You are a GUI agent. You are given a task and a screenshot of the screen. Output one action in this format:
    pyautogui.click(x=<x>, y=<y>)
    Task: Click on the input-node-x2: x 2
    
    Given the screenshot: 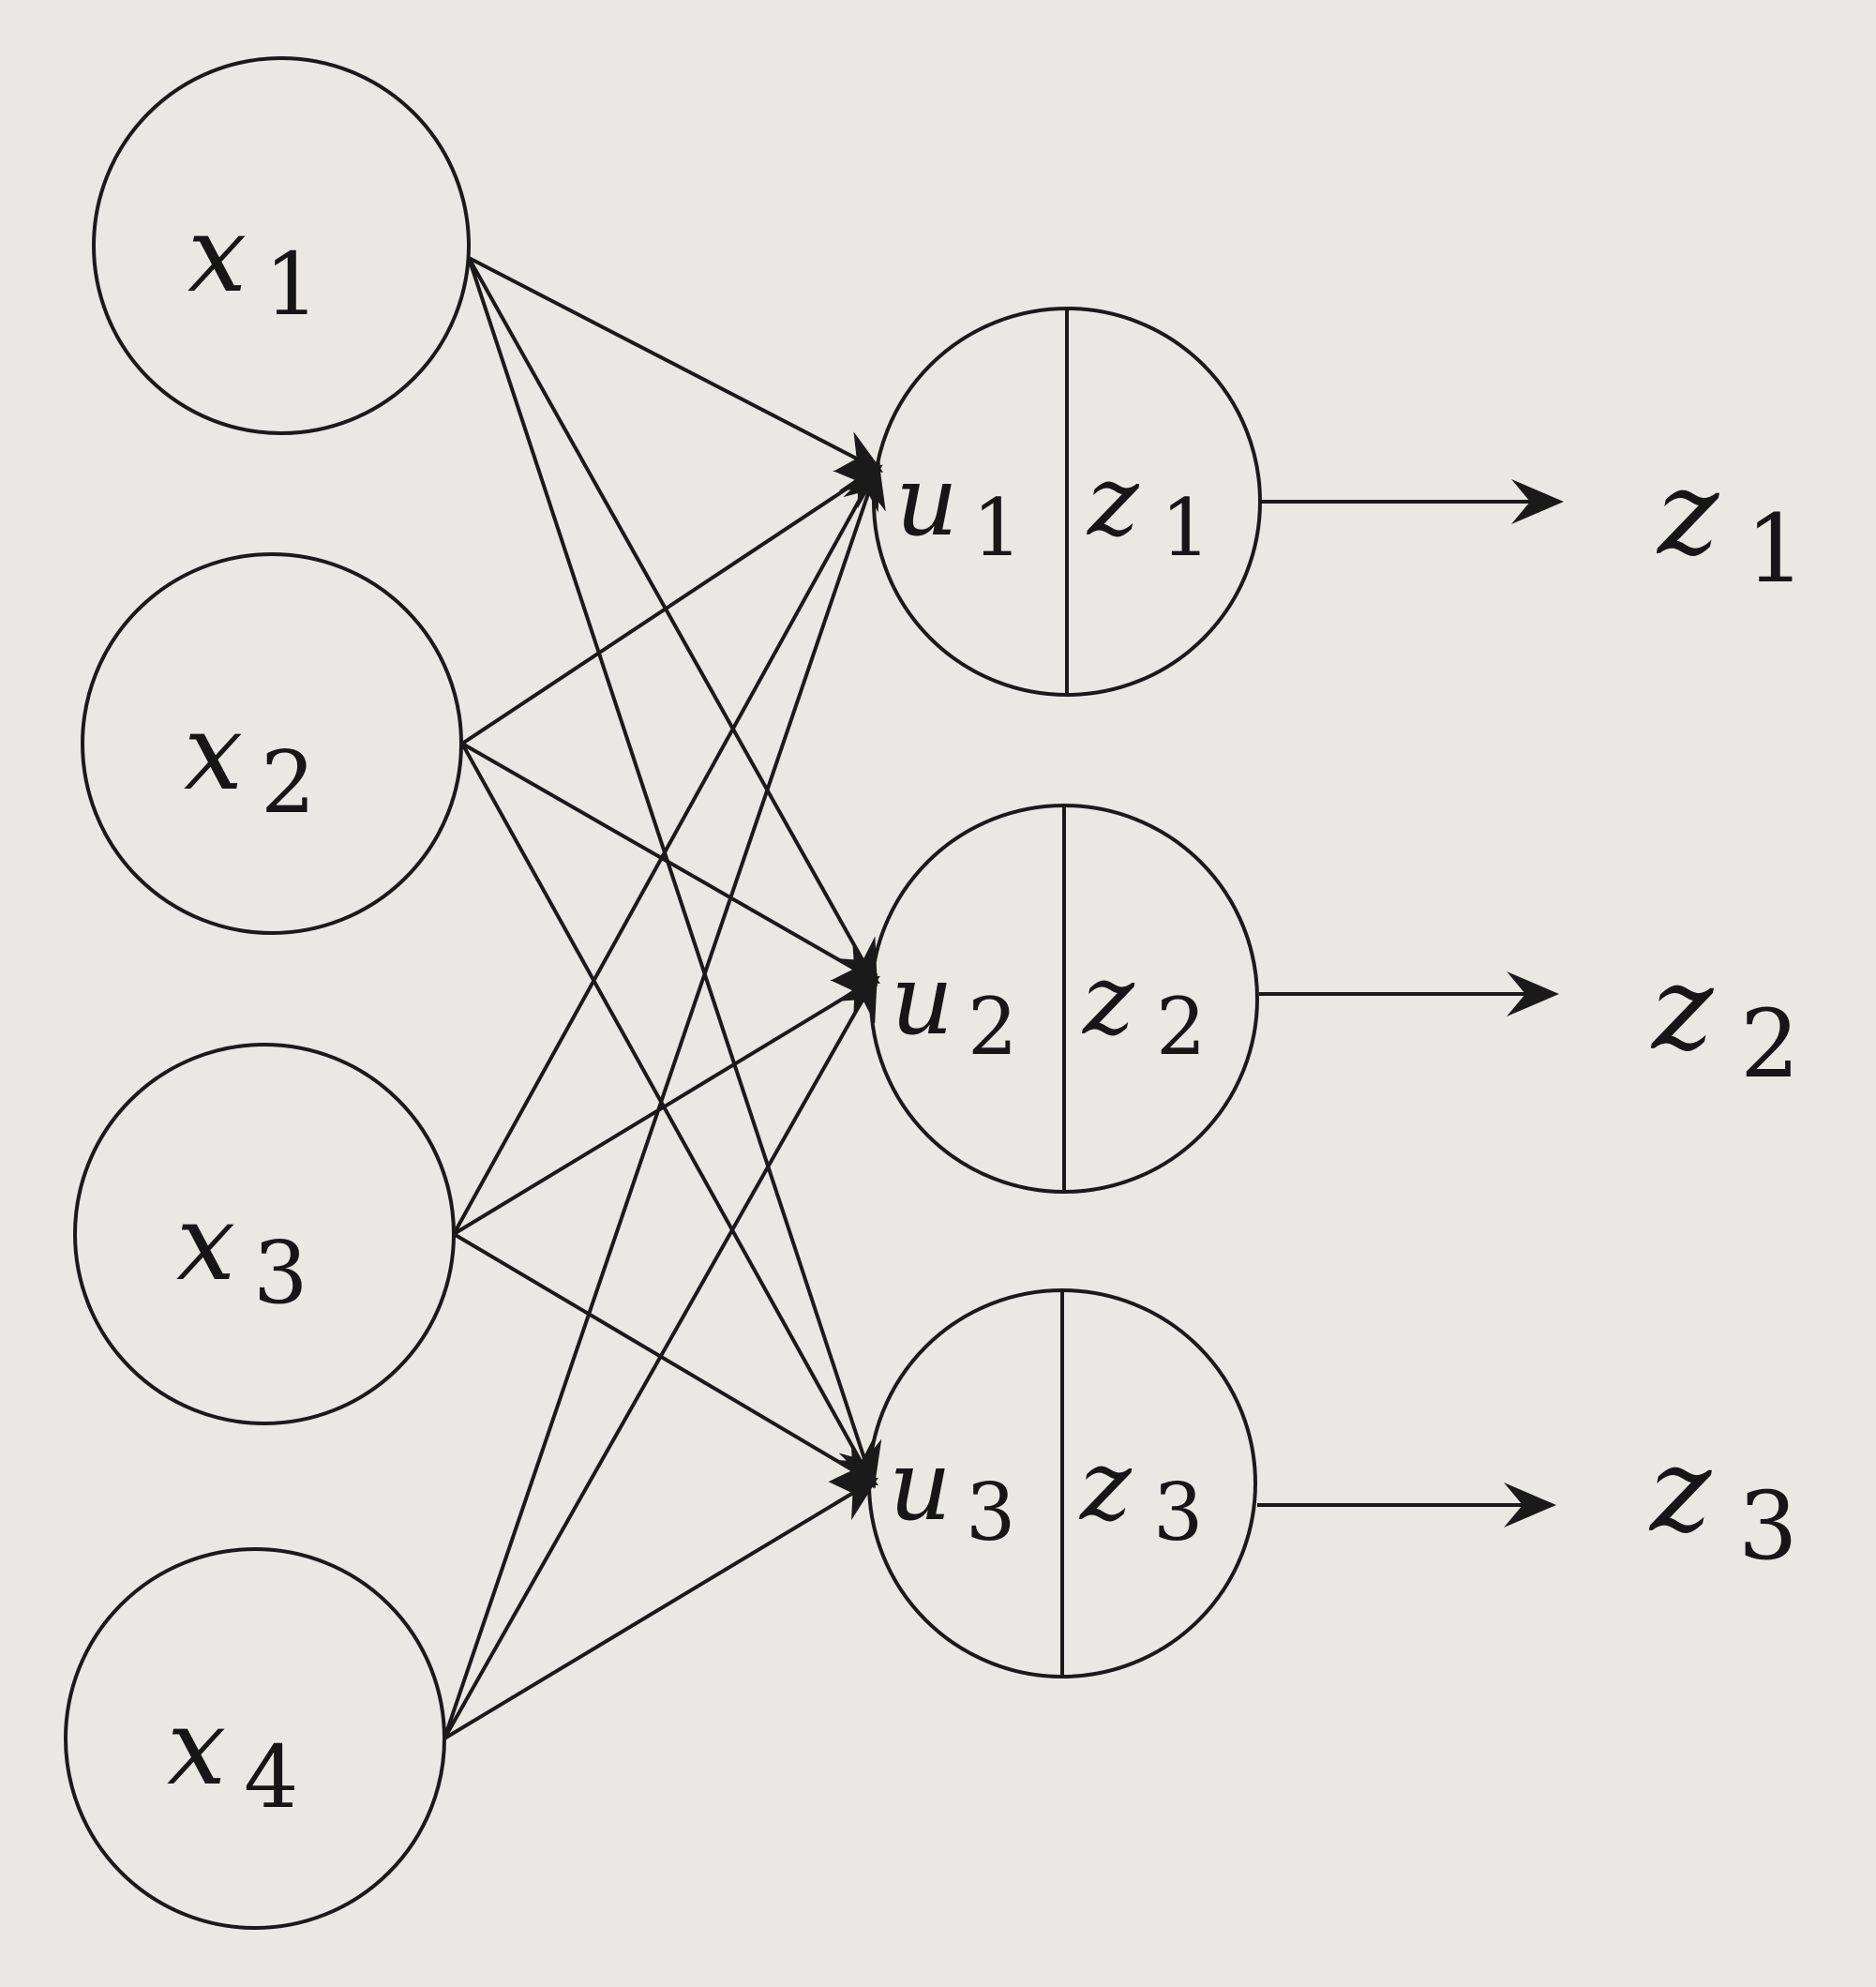 What is the action you would take?
    pyautogui.click(x=272, y=743)
    